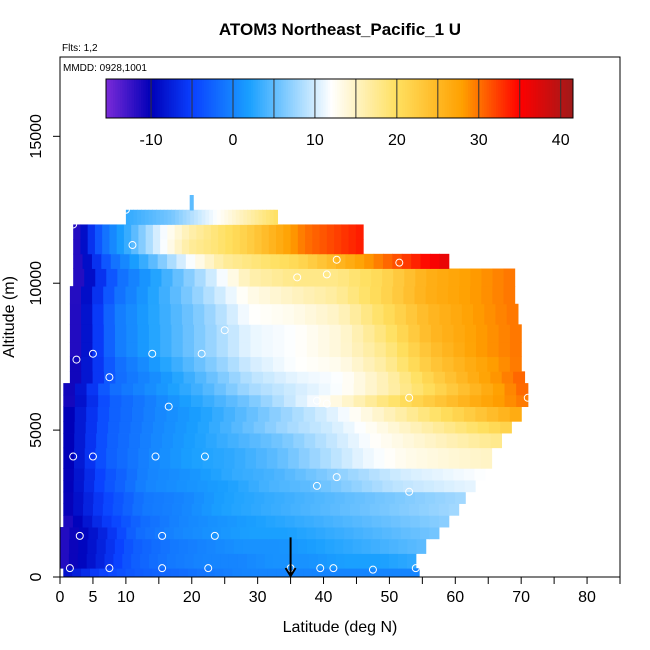  What do you see at coordinates (521, 597) in the screenshot?
I see `x-tick-label: 70` at bounding box center [521, 597].